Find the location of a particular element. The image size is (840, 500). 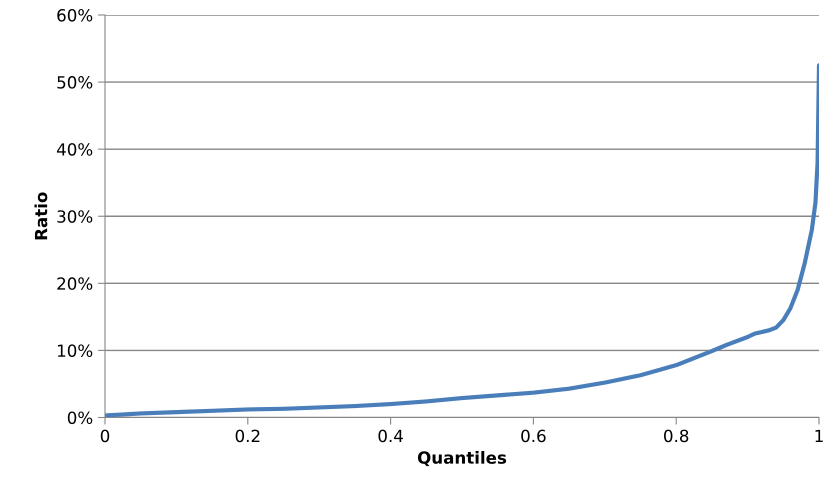

y-tick-label: 10% is located at coordinates (75, 350).